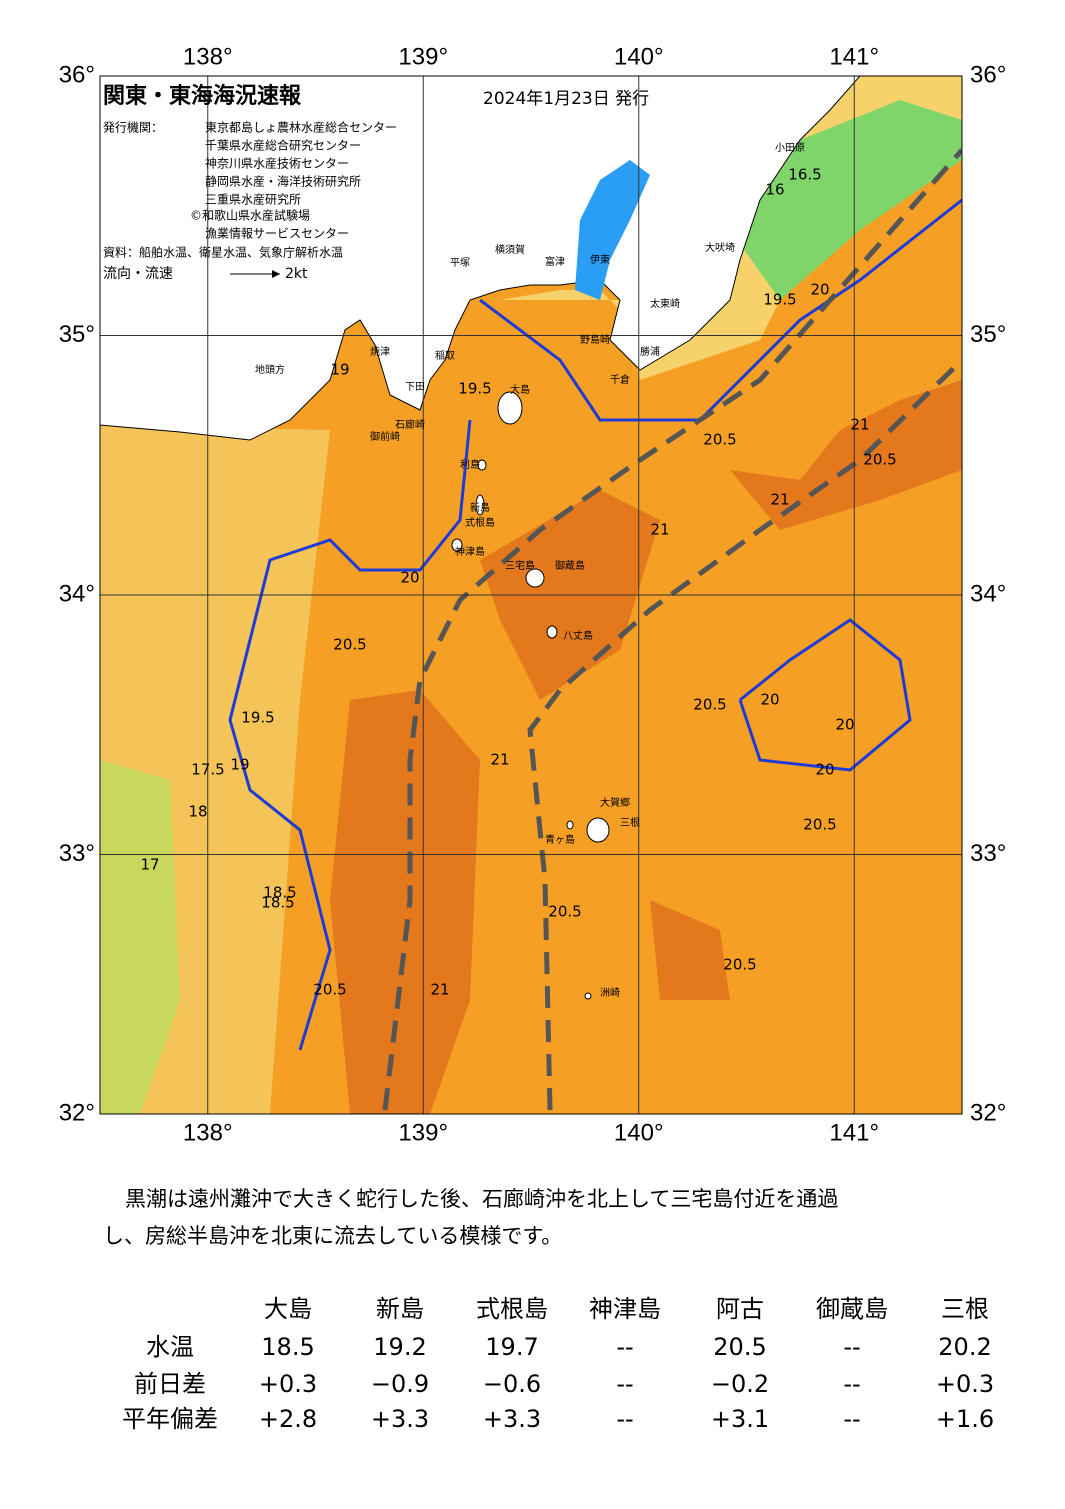 The image size is (1065, 1509). Describe the element at coordinates (208, 56) in the screenshot. I see `x-tick-label: 138°` at that location.